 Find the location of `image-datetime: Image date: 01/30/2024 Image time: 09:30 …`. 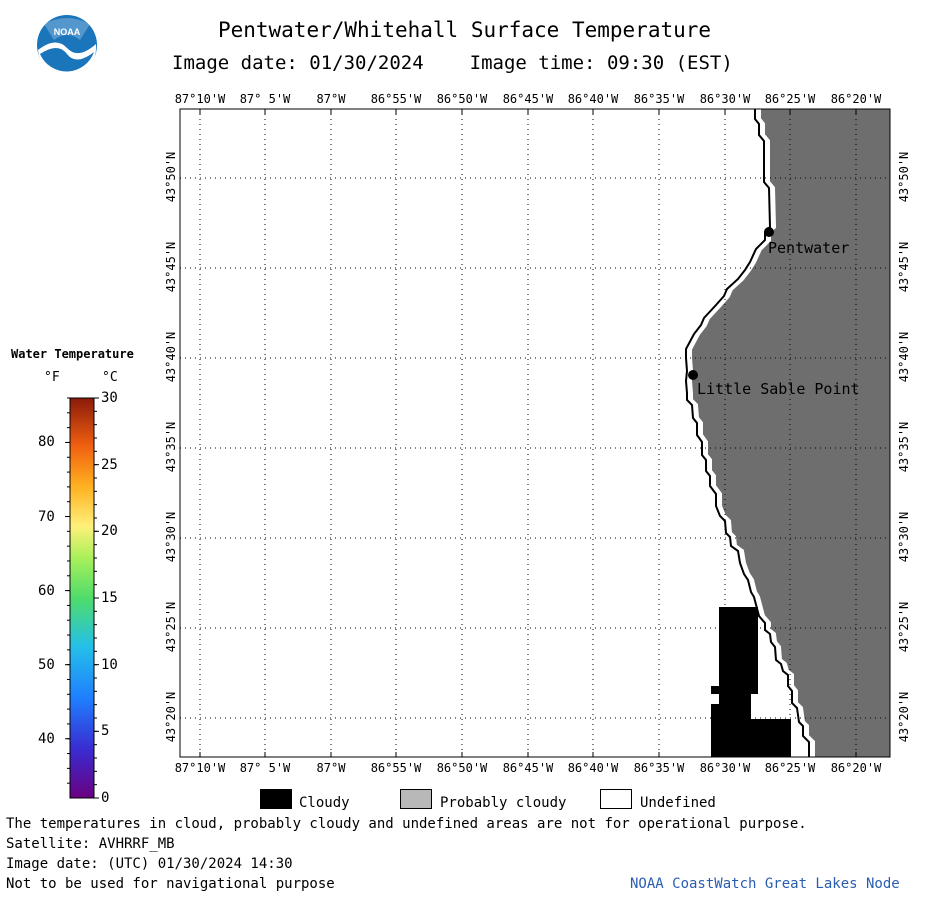

image-datetime: Image date: 01/30/2024 Image time: 09:30 … is located at coordinates (472, 63).